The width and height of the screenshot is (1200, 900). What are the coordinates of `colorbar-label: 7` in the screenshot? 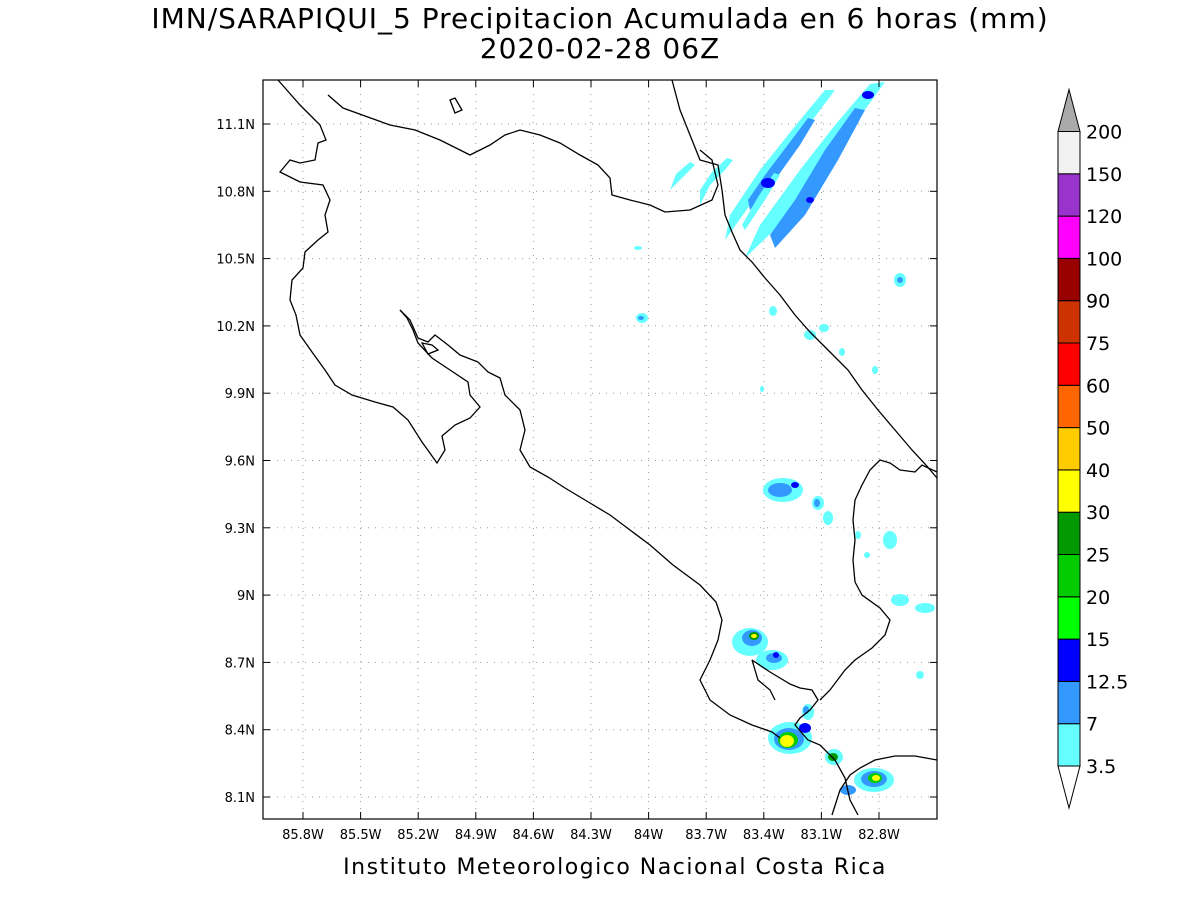 It's located at (1092, 725).